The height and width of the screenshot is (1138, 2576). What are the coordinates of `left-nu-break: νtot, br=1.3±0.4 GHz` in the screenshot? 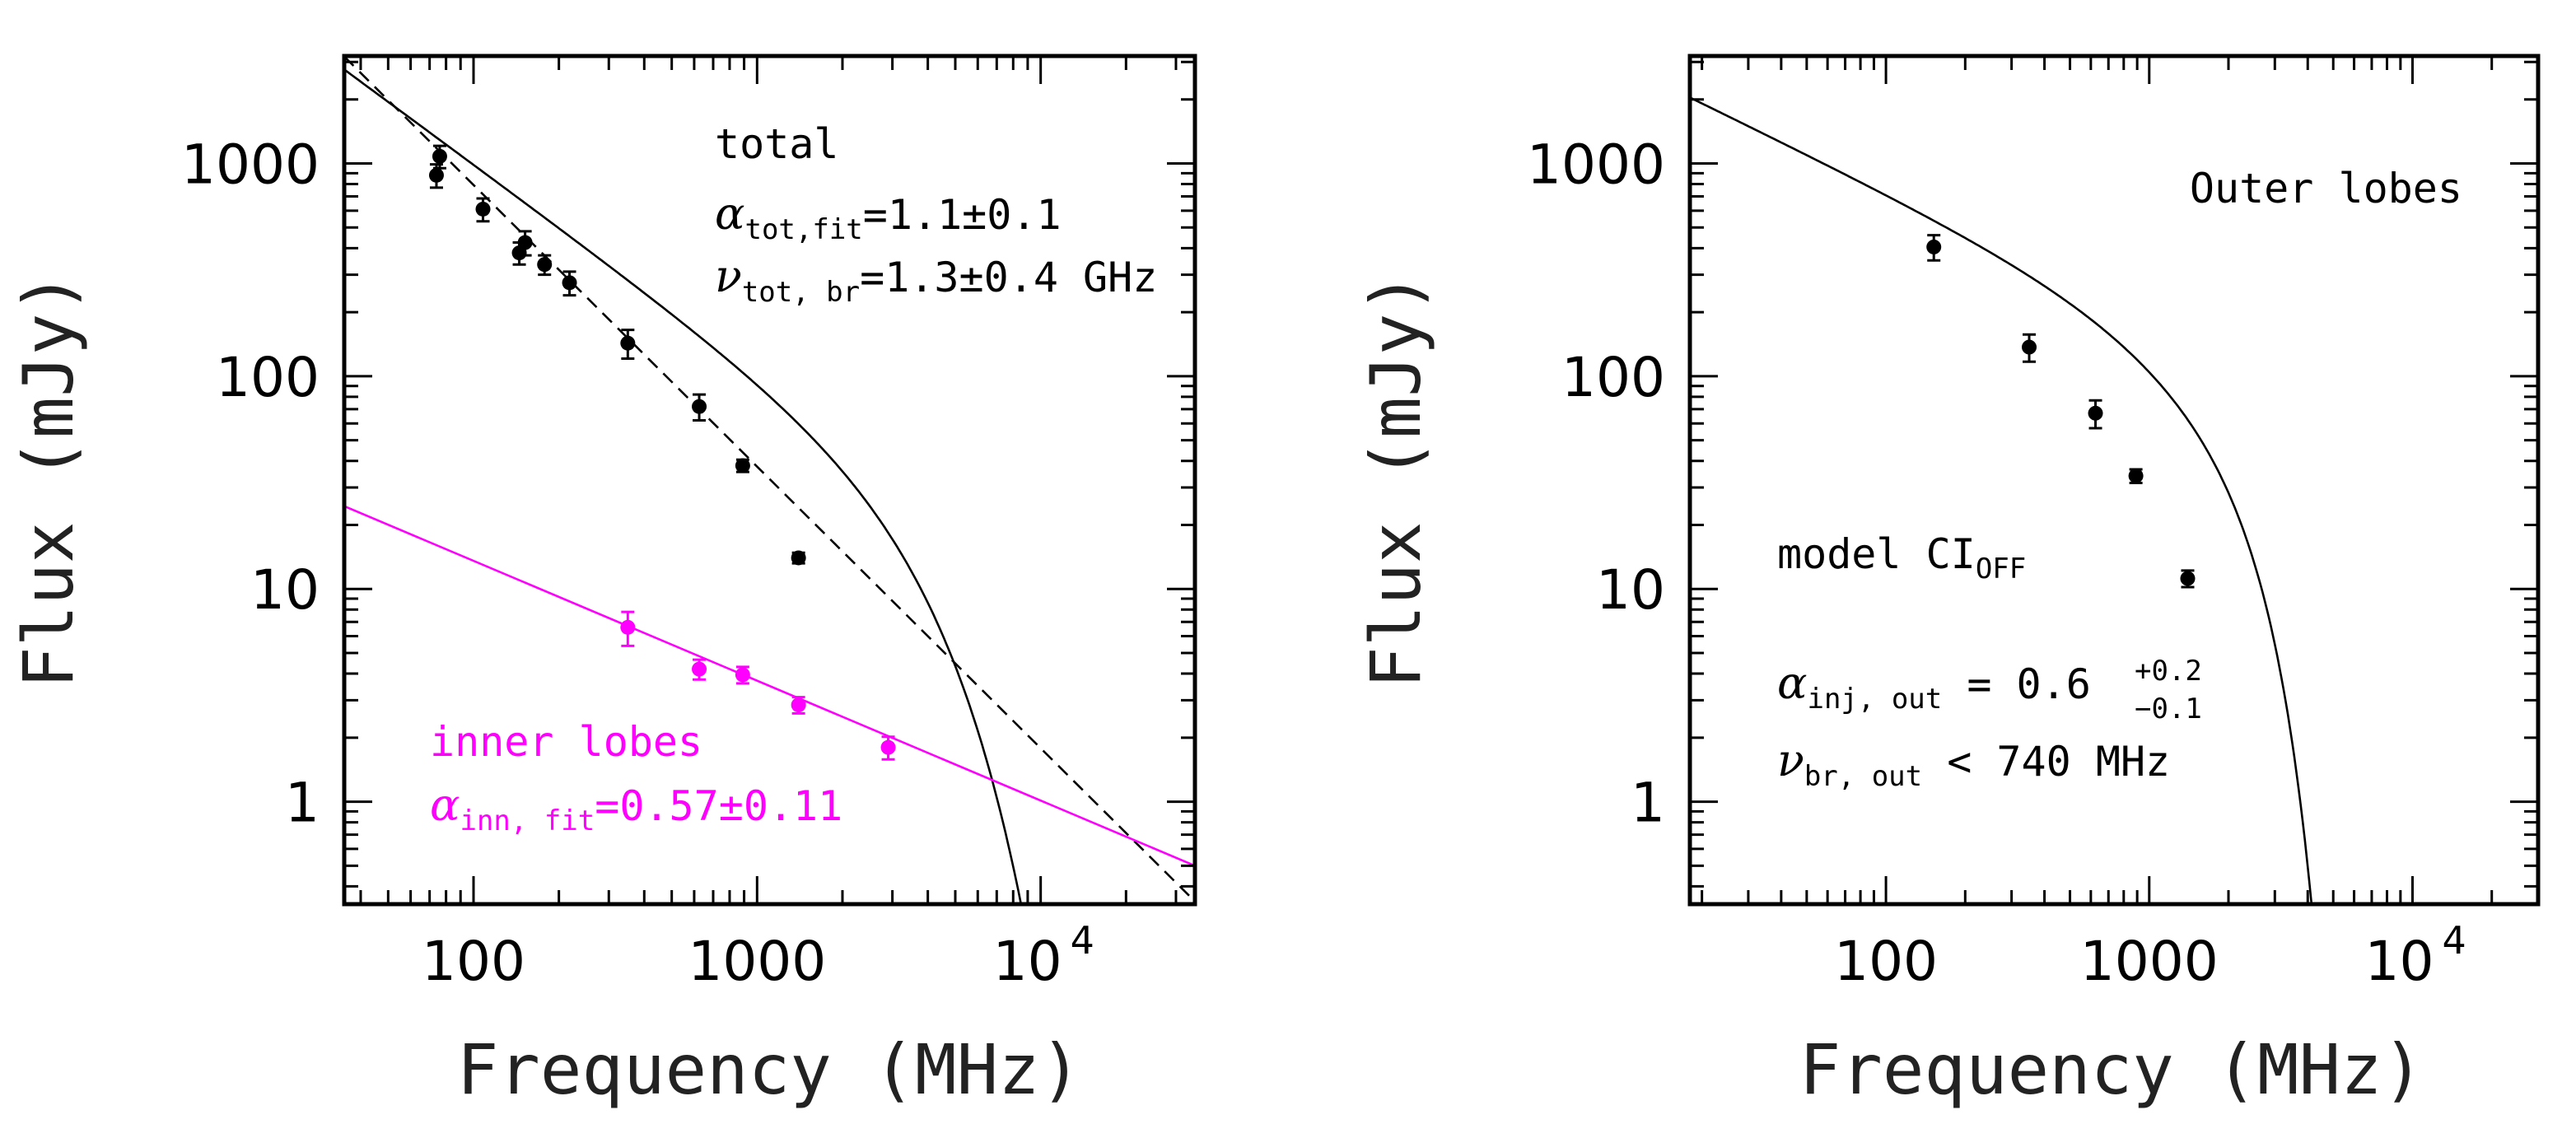 It's located at (936, 279).